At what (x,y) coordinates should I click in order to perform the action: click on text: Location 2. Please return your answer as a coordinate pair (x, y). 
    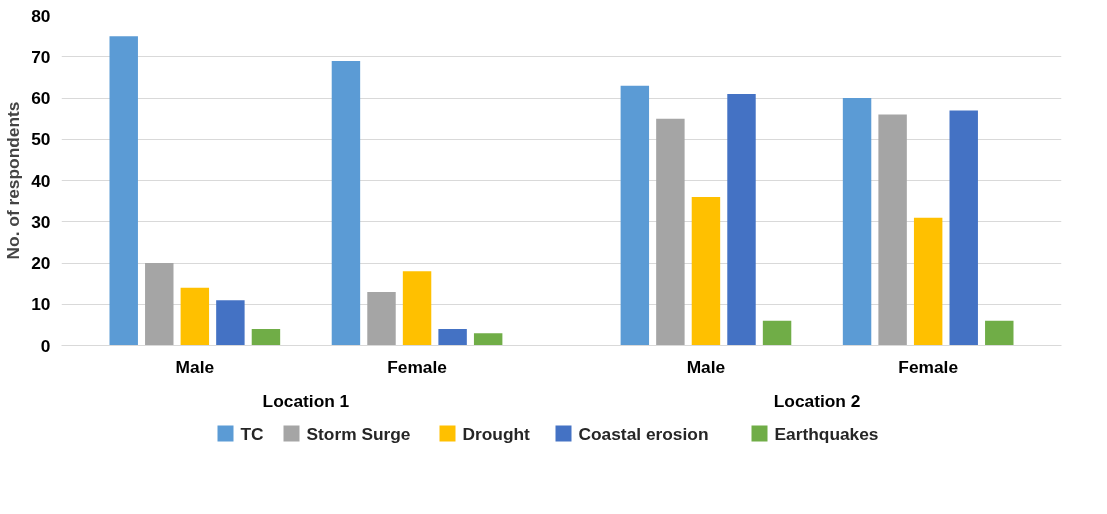
    Looking at the image, I should click on (817, 400).